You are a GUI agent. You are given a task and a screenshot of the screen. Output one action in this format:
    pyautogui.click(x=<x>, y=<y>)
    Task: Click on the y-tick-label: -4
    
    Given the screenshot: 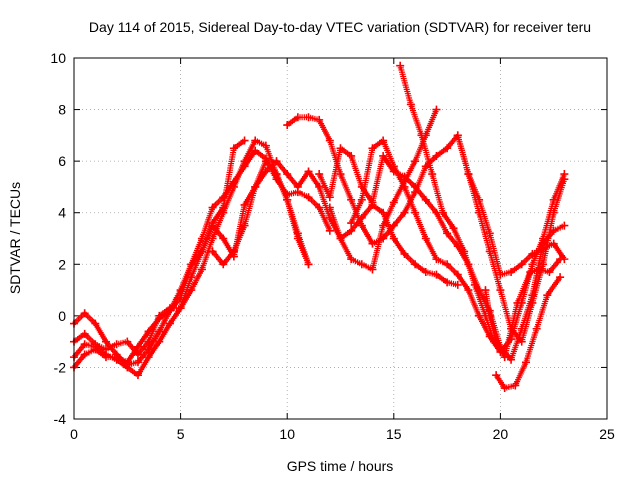 What is the action you would take?
    pyautogui.click(x=60, y=419)
    